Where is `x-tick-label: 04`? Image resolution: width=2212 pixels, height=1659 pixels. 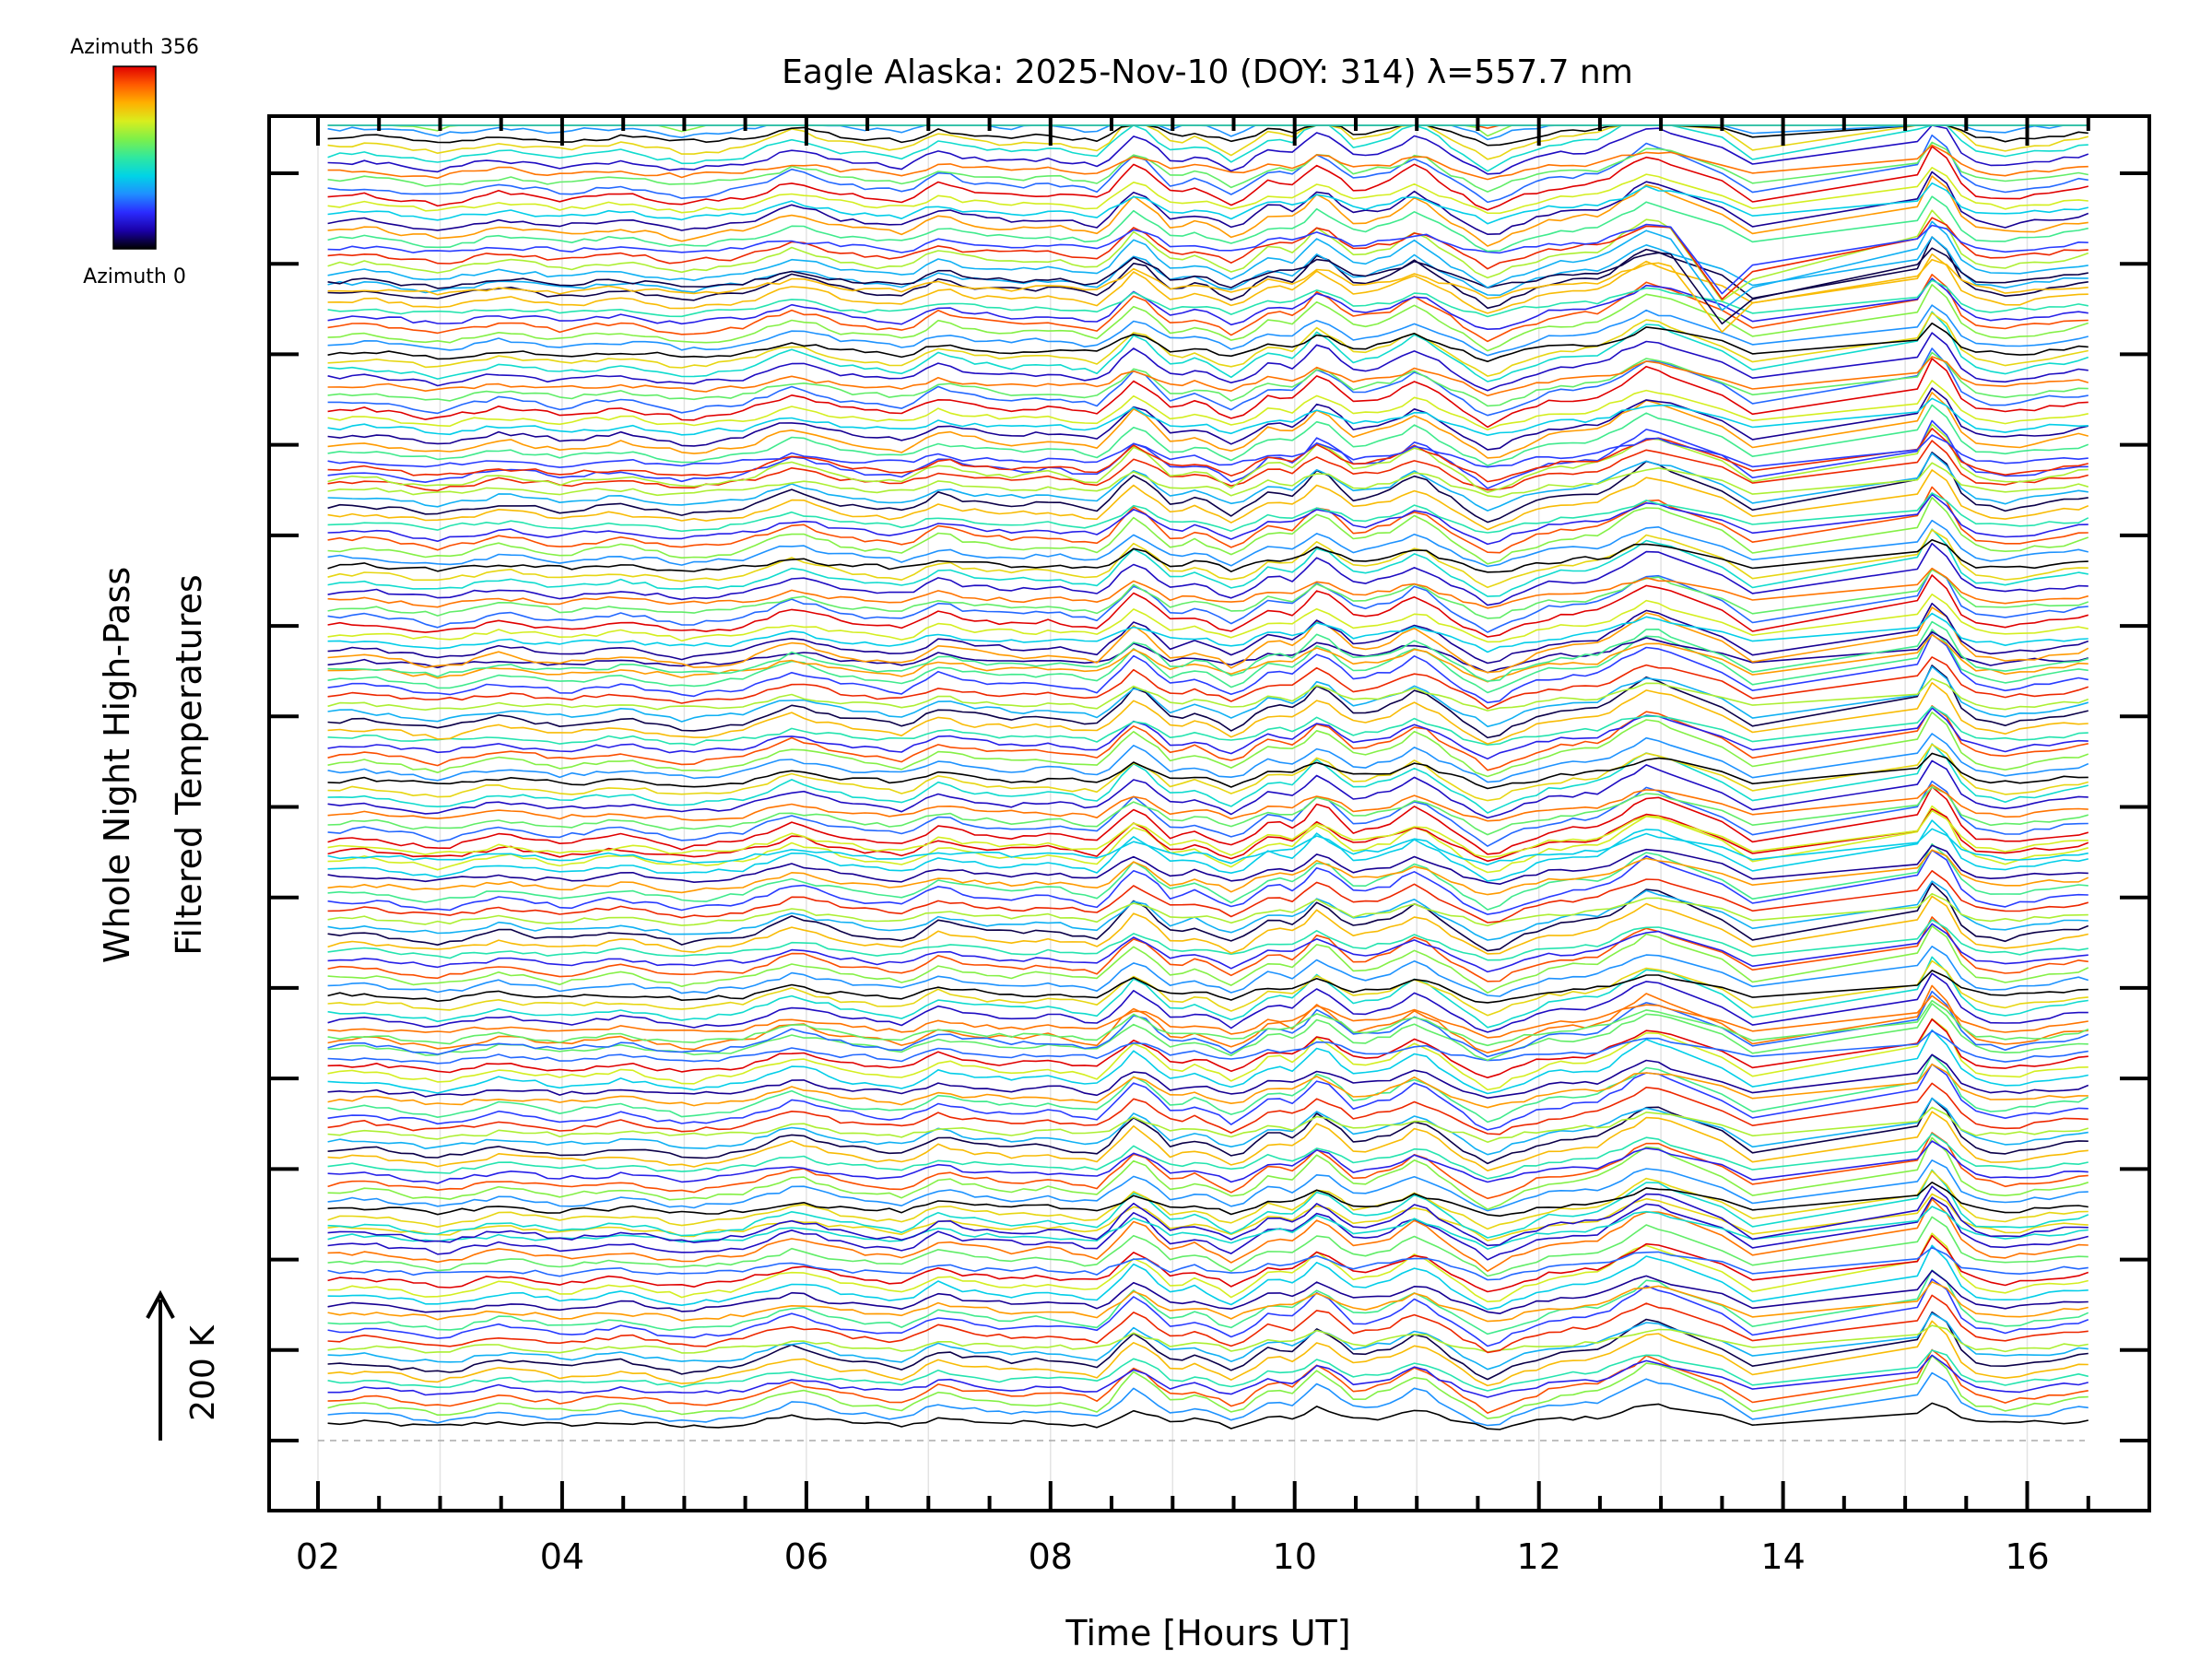
x-tick-label: 04 is located at coordinates (562, 1556).